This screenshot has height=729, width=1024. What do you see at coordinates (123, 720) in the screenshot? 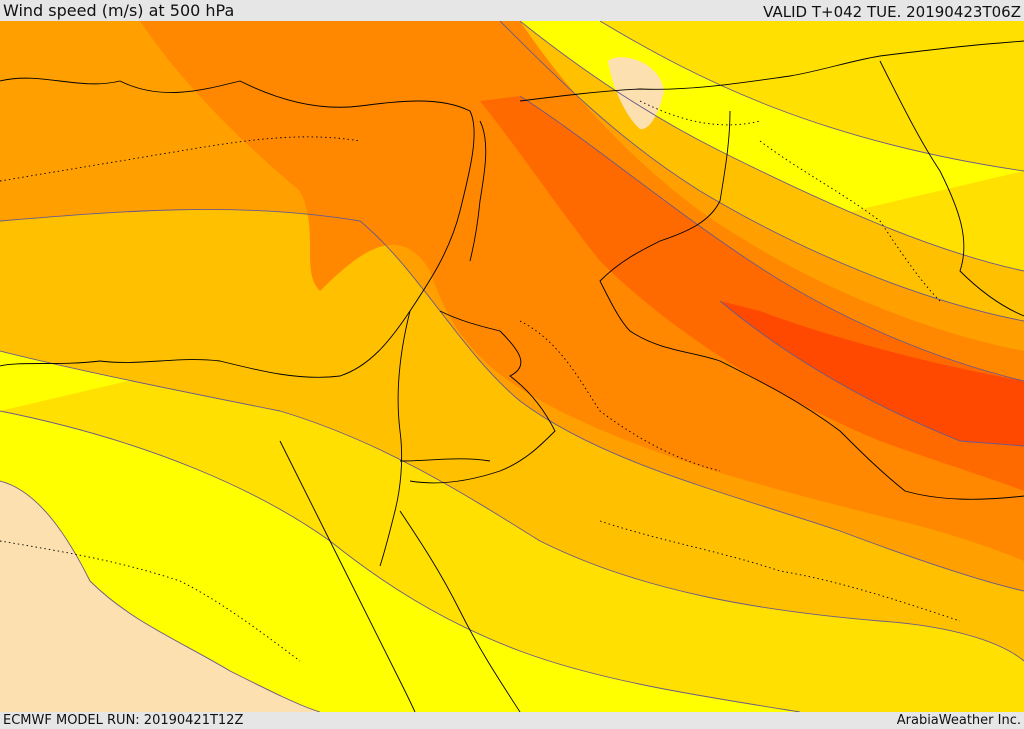
I see `model-run-label: ECMWF MODEL RUN: 20190421T12Z` at bounding box center [123, 720].